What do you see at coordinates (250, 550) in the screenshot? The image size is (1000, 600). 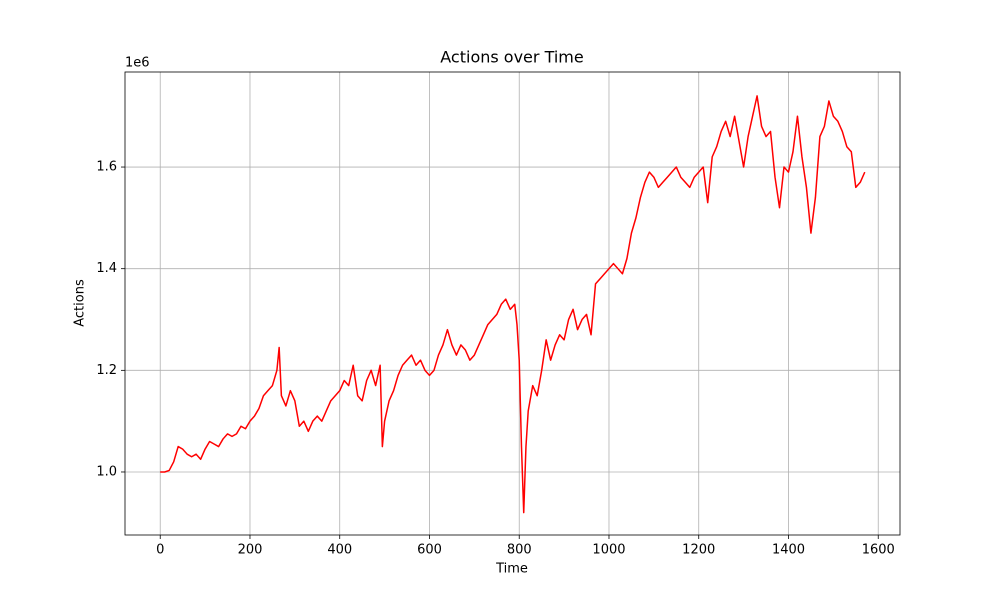 I see `x-tick-label: 200` at bounding box center [250, 550].